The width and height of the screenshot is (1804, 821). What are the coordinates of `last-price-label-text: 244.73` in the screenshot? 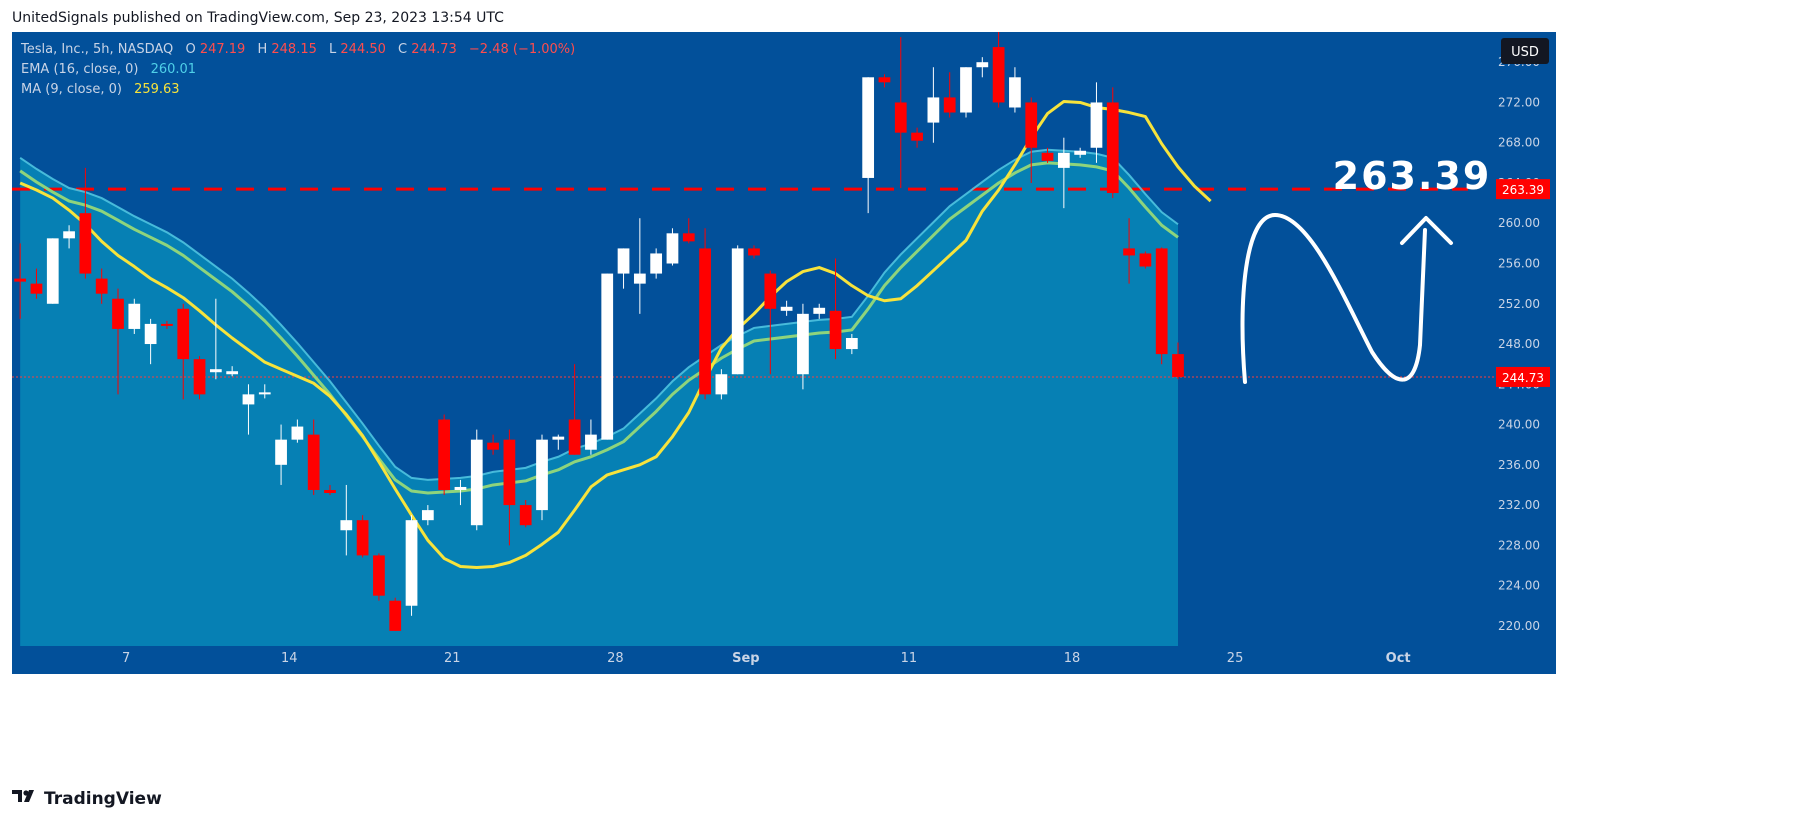 It's located at (1523, 378).